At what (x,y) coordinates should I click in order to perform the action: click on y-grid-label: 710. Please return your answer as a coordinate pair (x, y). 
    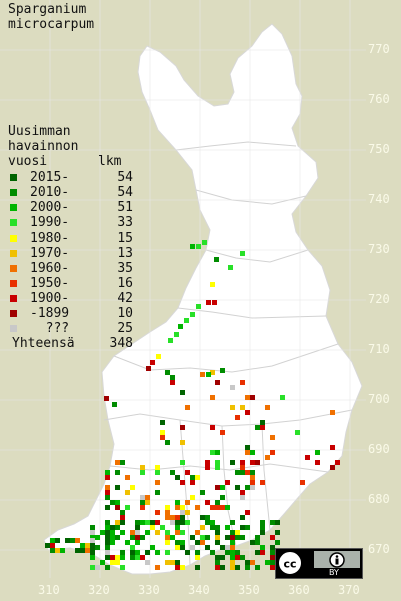
    Looking at the image, I should click on (379, 349).